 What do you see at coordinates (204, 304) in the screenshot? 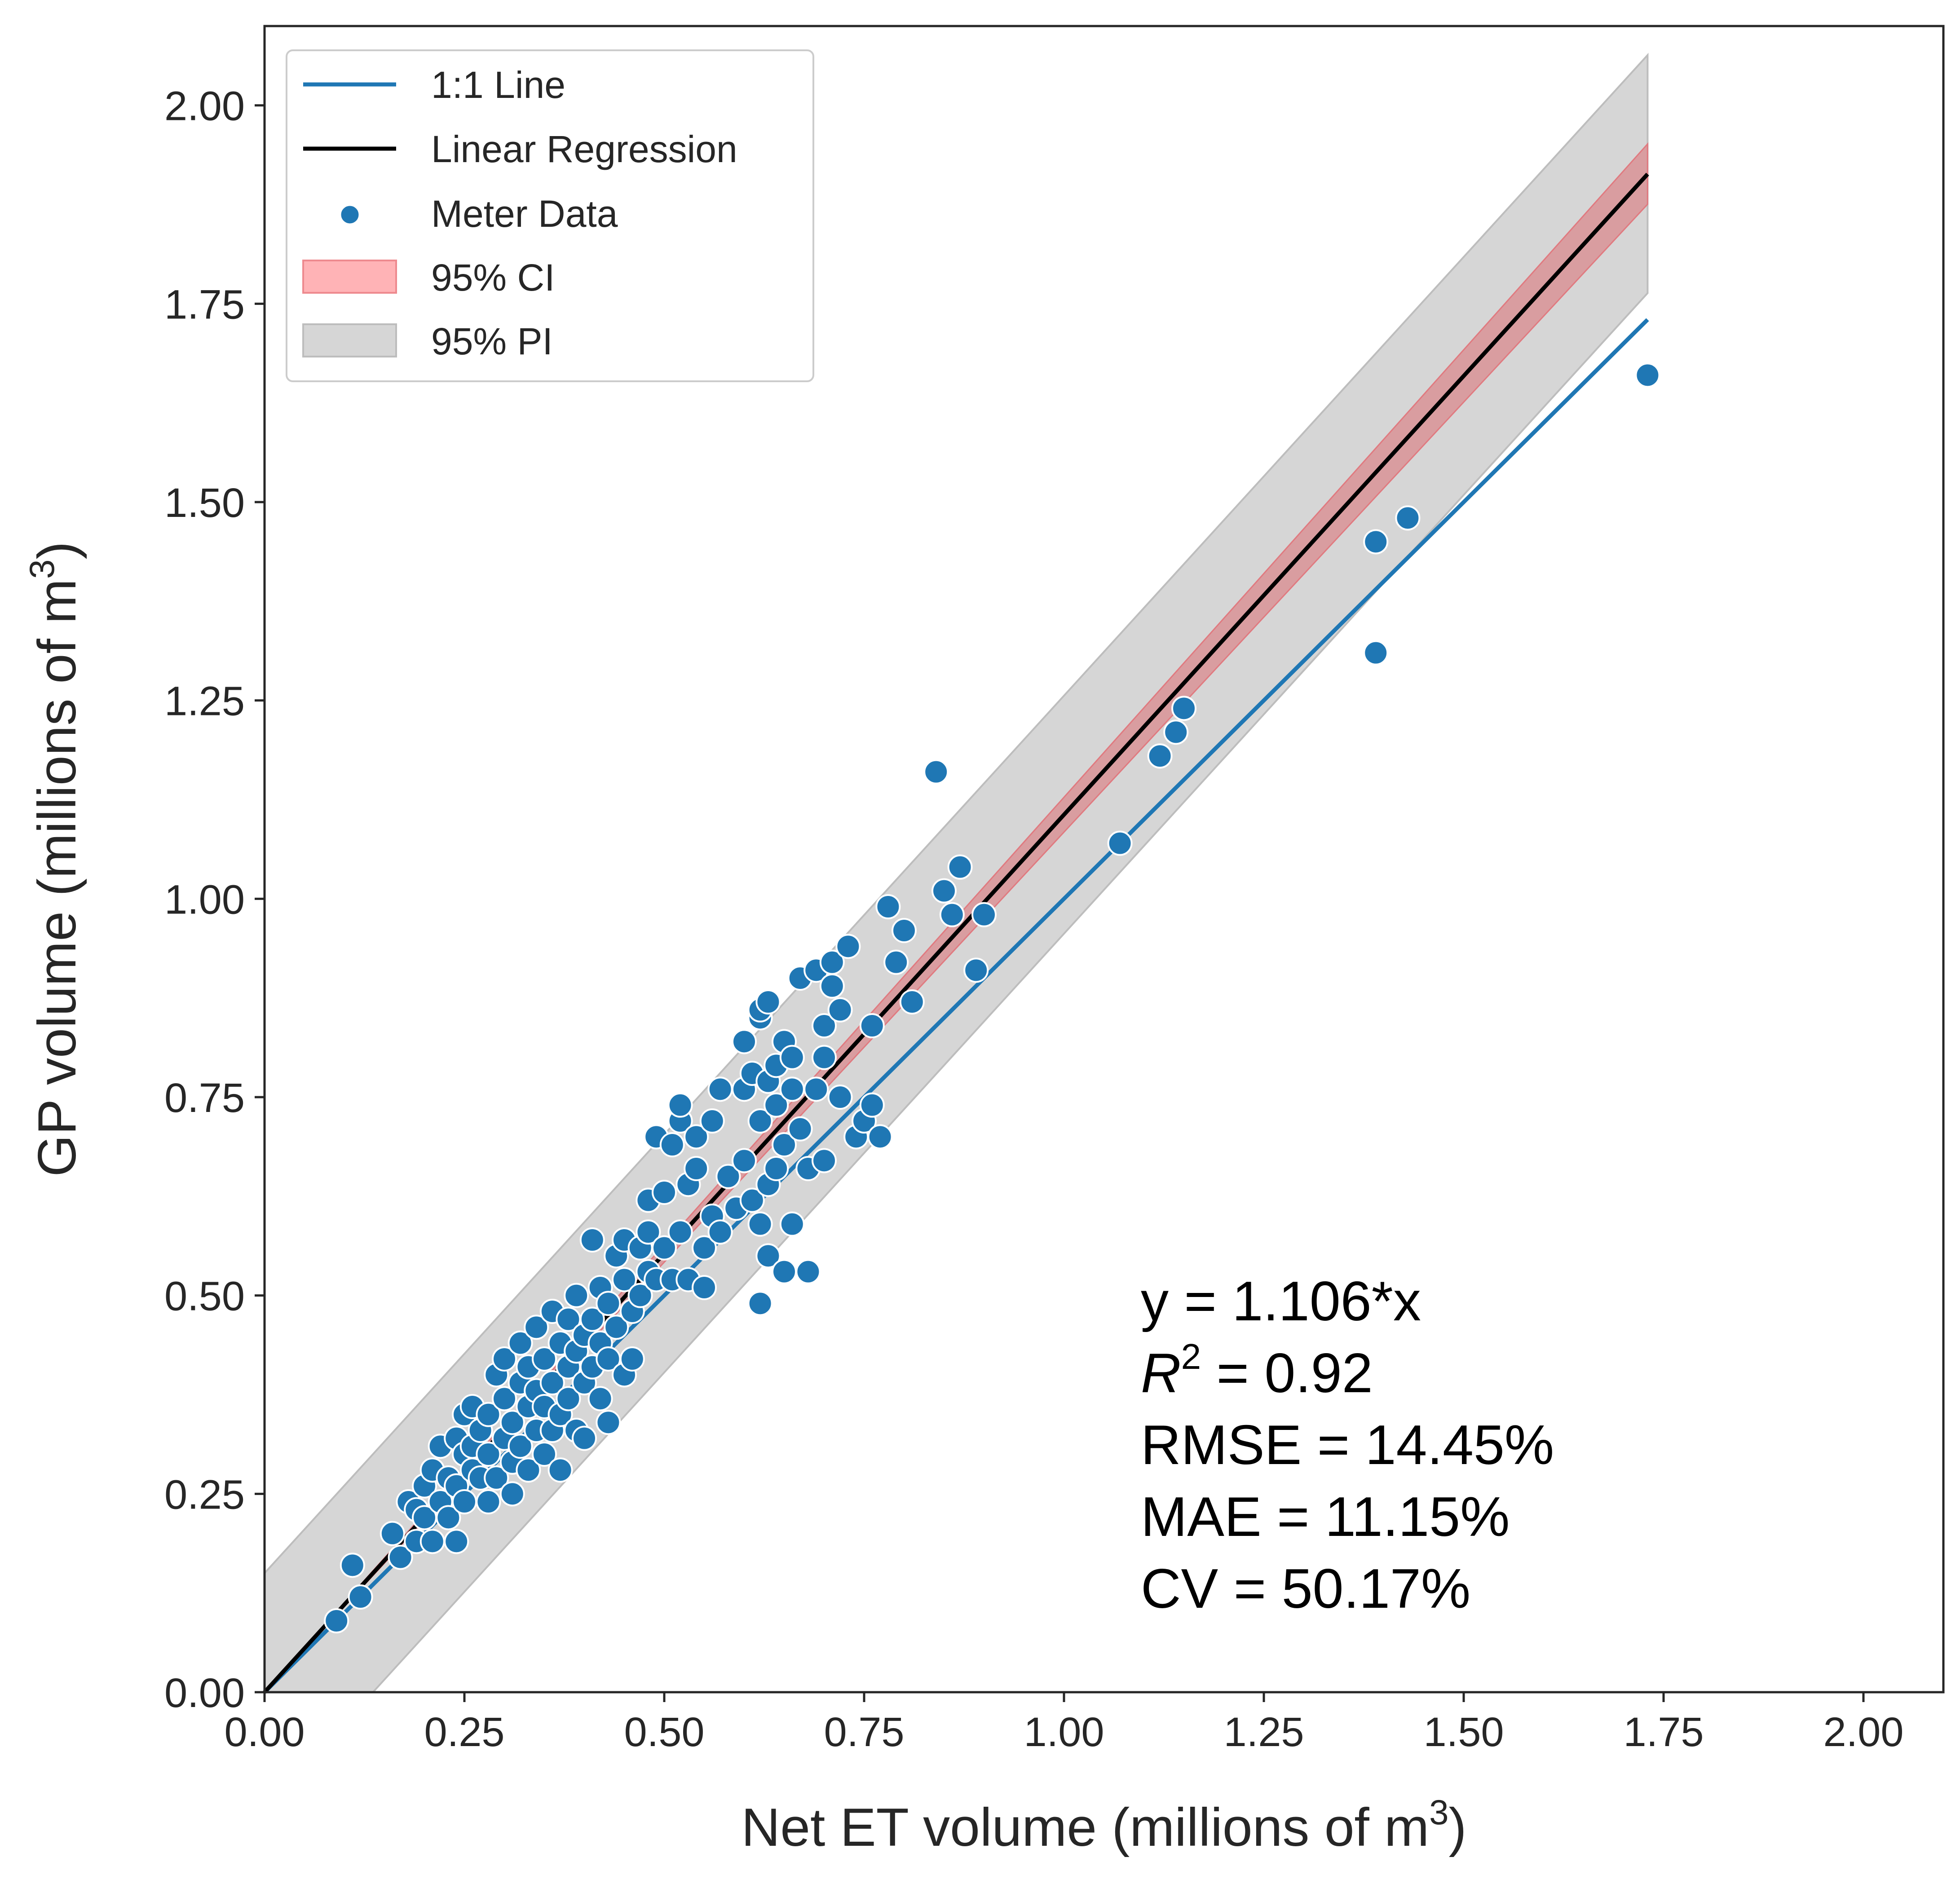
I see `y-tick-label: 1.75` at bounding box center [204, 304].